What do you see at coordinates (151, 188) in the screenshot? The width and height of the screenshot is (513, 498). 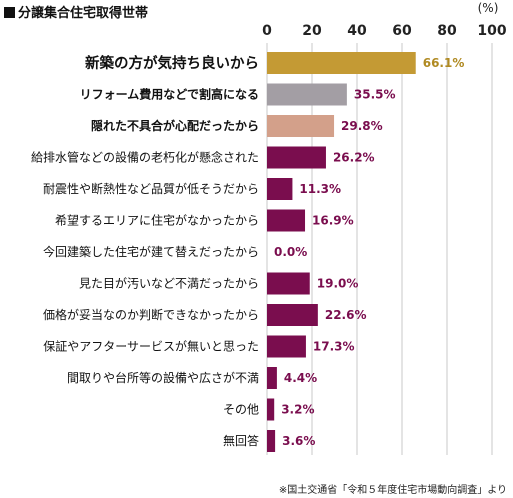 I see `category-label: 耐震性や断熱性など品質が低そうだから` at bounding box center [151, 188].